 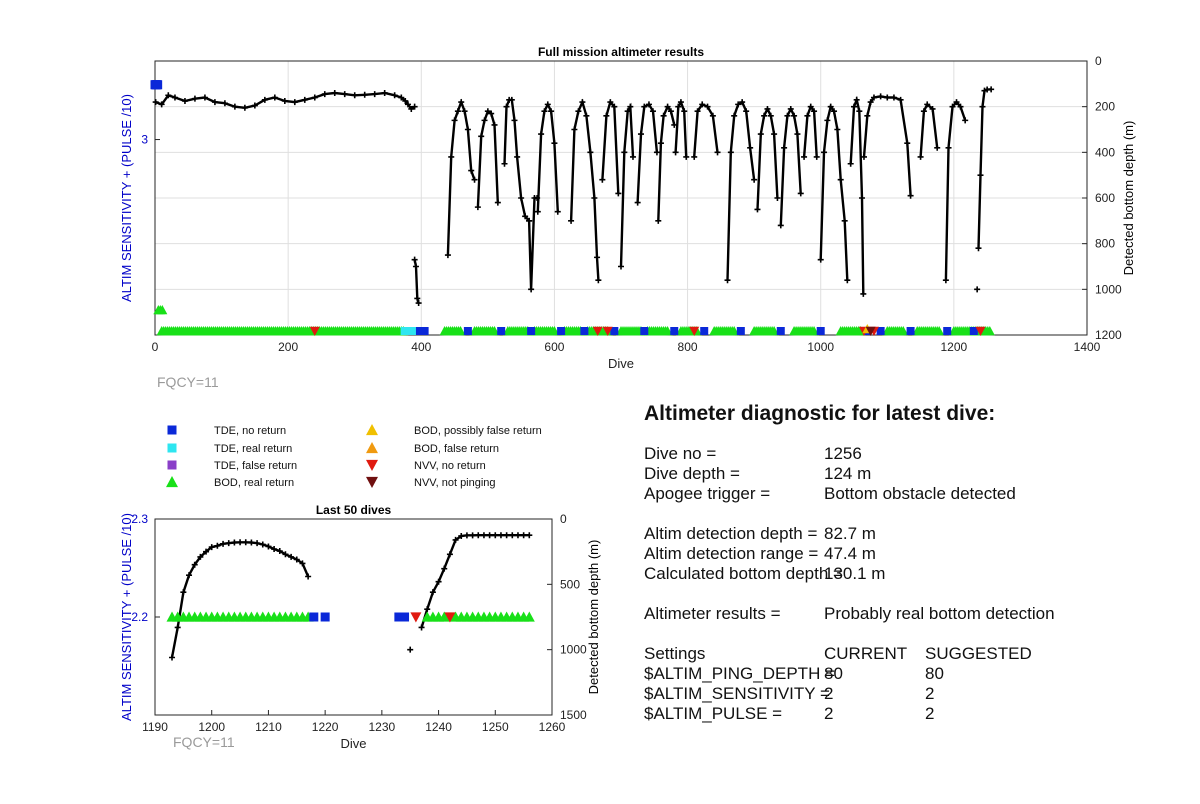 I want to click on results-value: Probably real bottom detection, so click(x=939, y=613).